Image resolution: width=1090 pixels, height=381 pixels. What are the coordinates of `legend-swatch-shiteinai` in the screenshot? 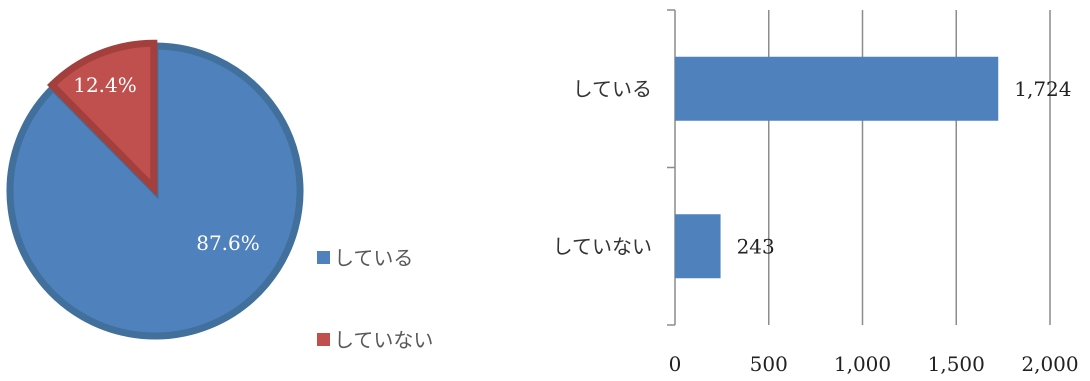 It's located at (323, 339).